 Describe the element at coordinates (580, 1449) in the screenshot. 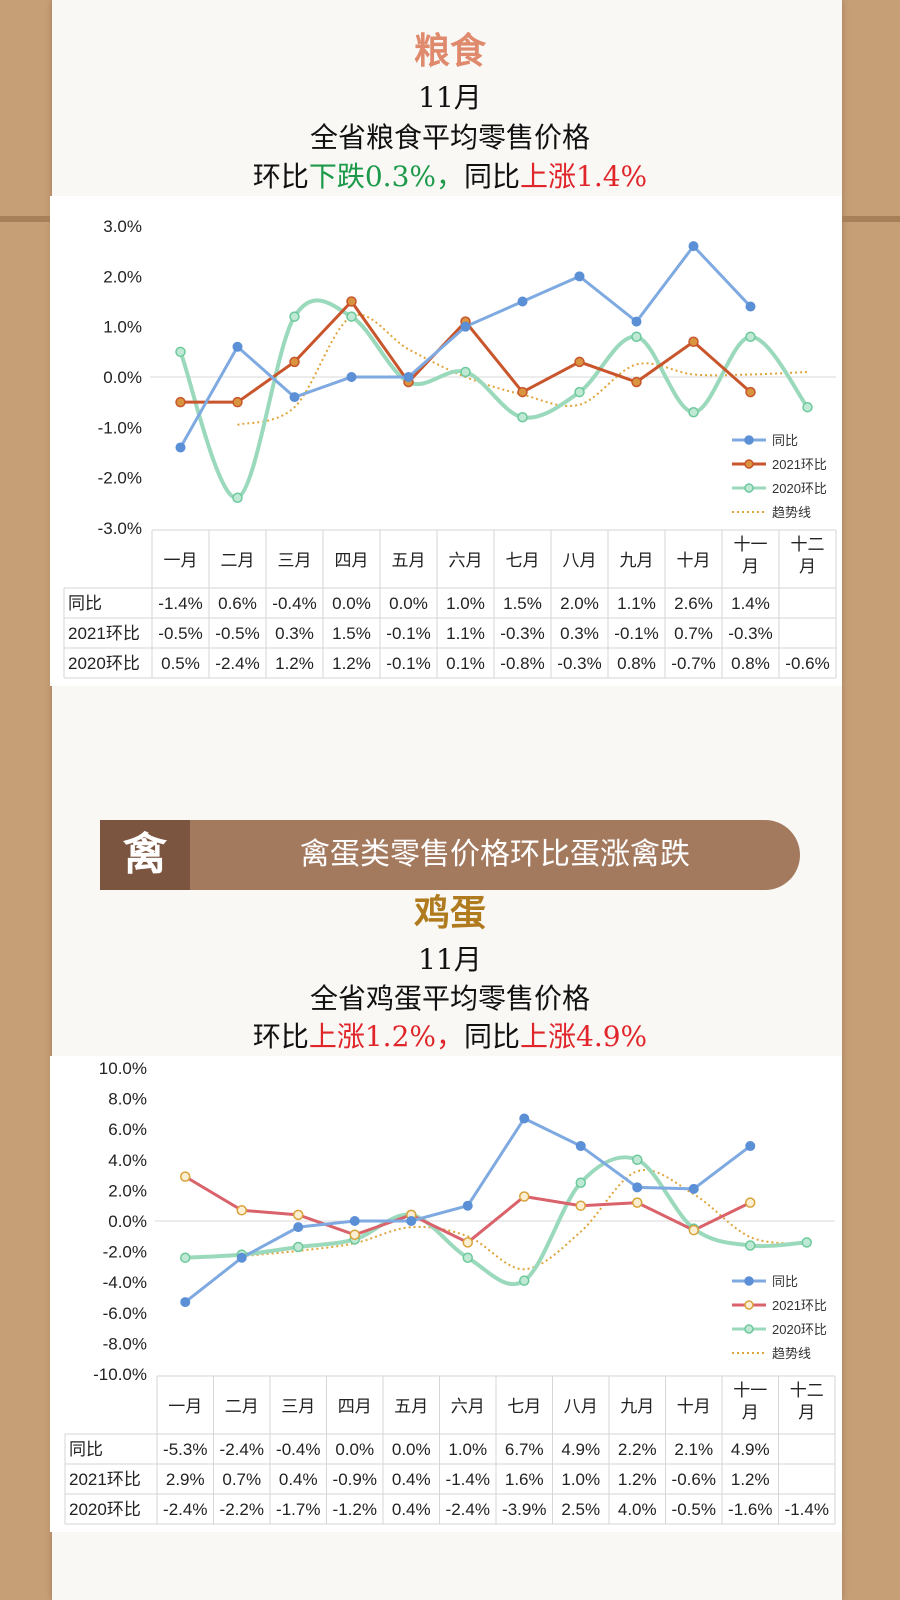

I see `table-cell: 4.9%` at that location.